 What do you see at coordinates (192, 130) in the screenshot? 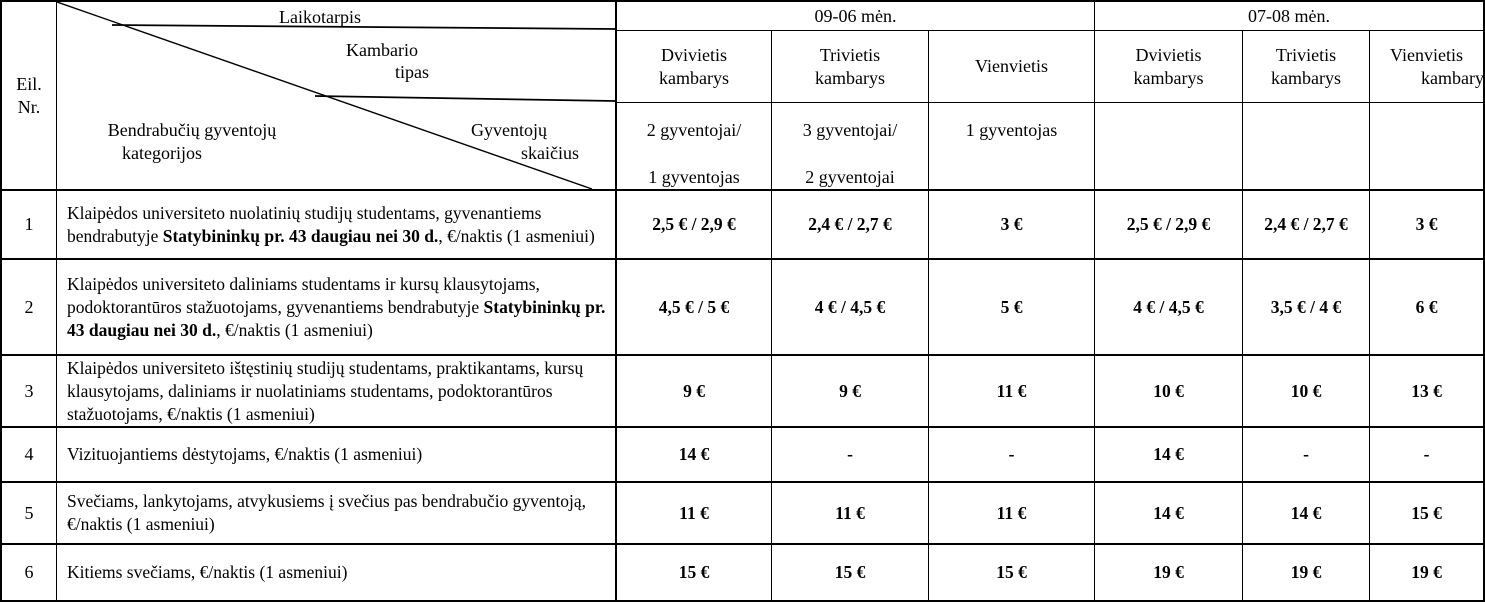
I see `resident-category-label-line1: Bendrabučių gyventojų` at bounding box center [192, 130].